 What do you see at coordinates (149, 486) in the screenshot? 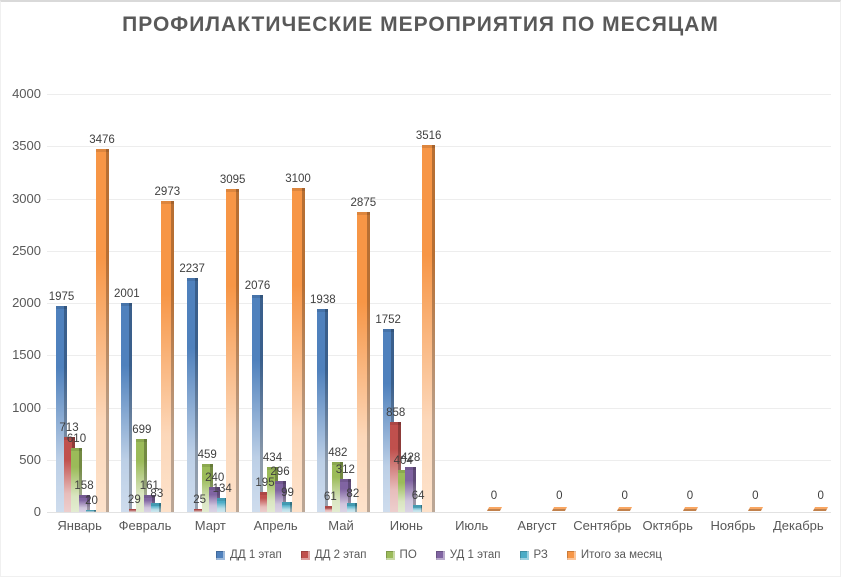
I see `bar-value-label: 161` at bounding box center [149, 486].